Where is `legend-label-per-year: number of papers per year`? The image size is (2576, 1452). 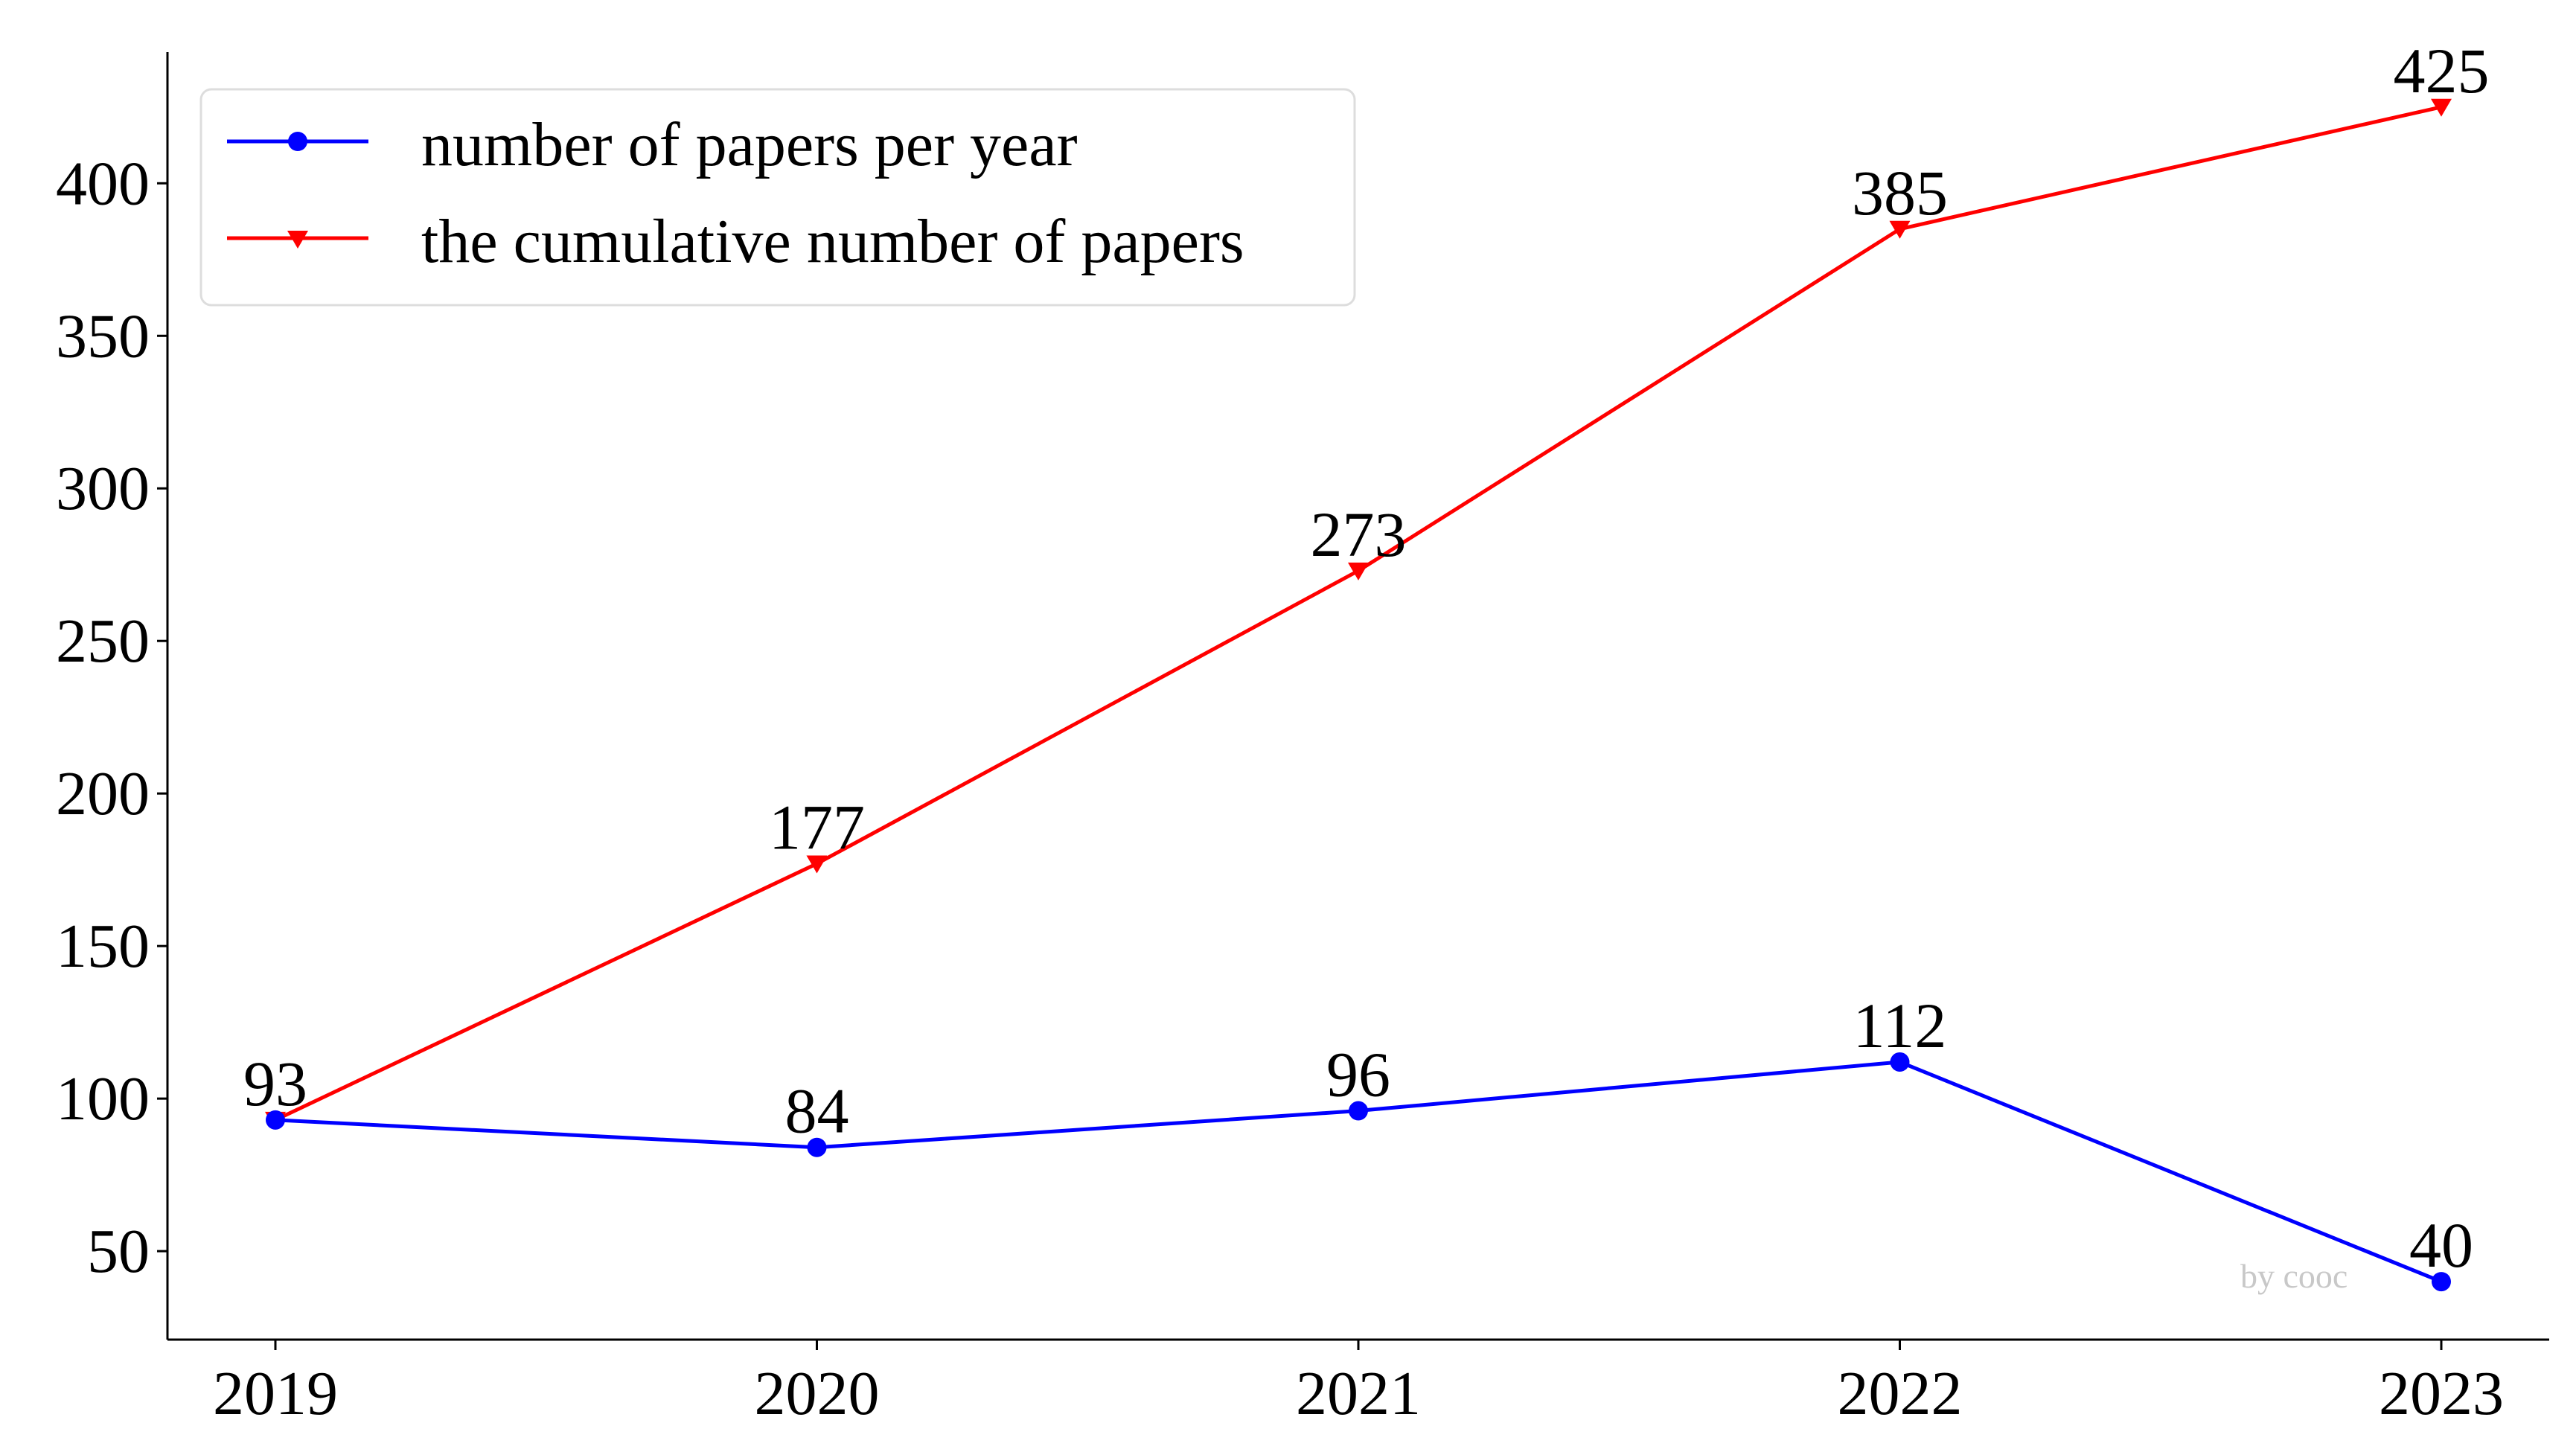
legend-label-per-year: number of papers per year is located at coordinates (749, 144).